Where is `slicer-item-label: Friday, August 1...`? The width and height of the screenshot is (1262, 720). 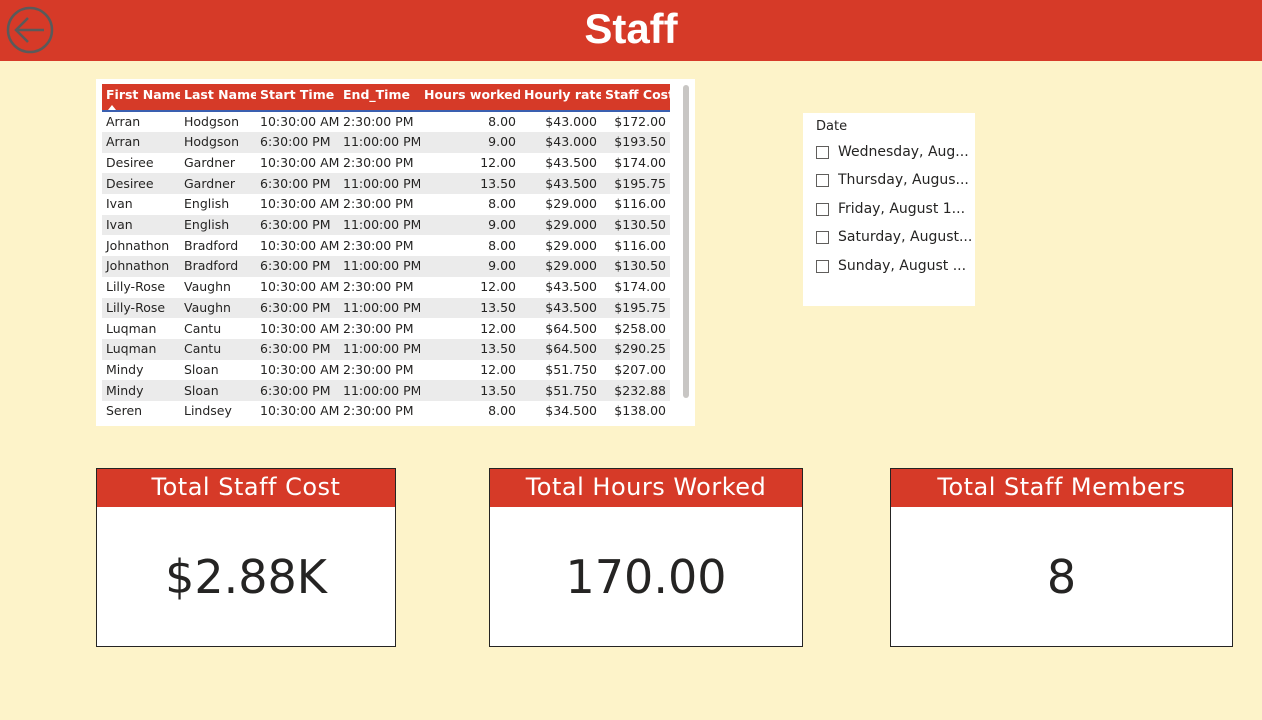 slicer-item-label: Friday, August 1... is located at coordinates (902, 209).